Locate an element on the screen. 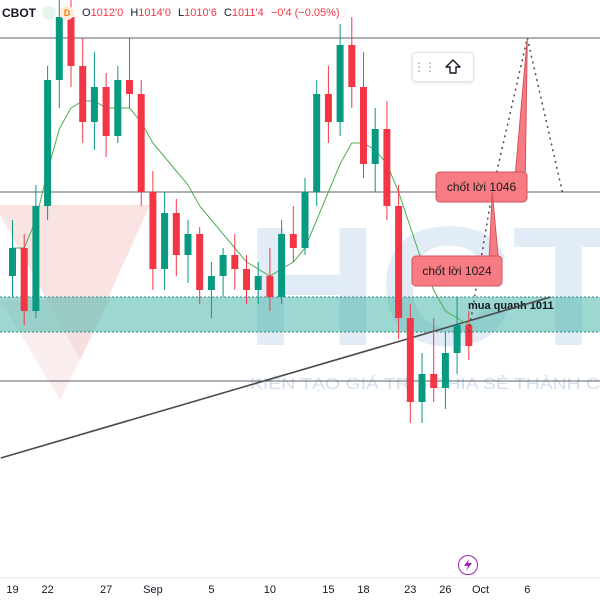  open-label: O is located at coordinates (86, 13).